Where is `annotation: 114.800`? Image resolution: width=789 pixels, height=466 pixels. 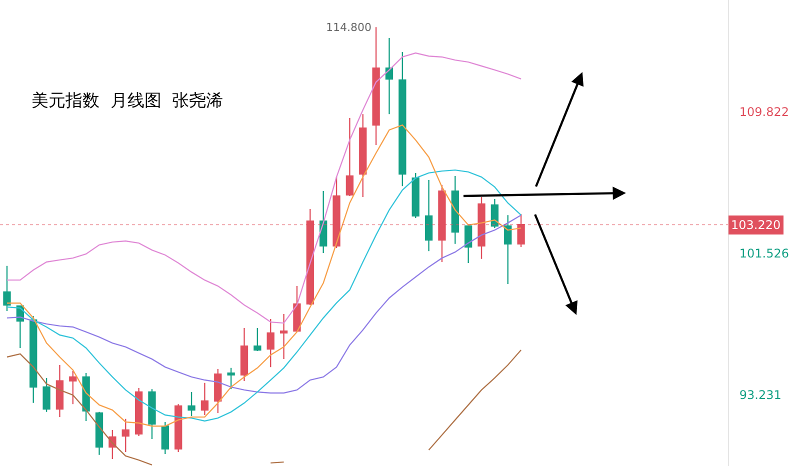 annotation: 114.800 is located at coordinates (349, 27).